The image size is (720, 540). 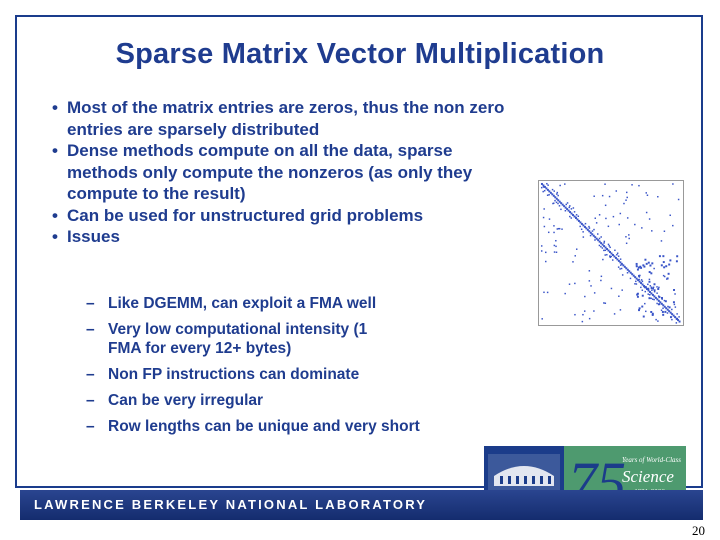 I want to click on page-number: 20, so click(x=698, y=530).